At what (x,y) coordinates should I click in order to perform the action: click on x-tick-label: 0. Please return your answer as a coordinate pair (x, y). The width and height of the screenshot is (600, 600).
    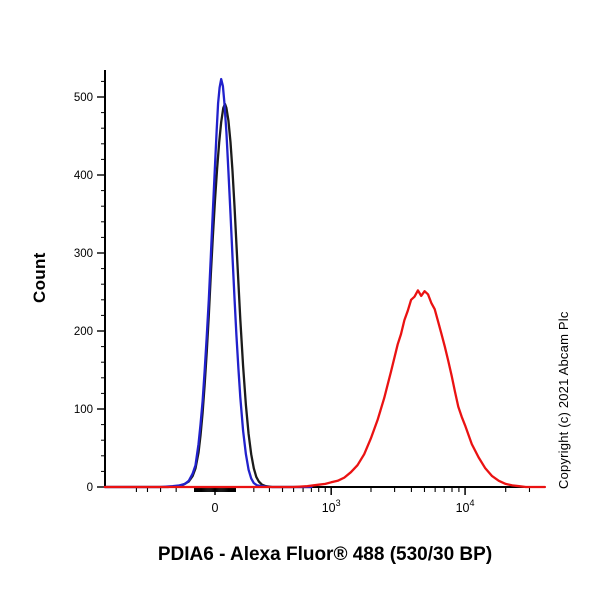
    Looking at the image, I should click on (215, 508).